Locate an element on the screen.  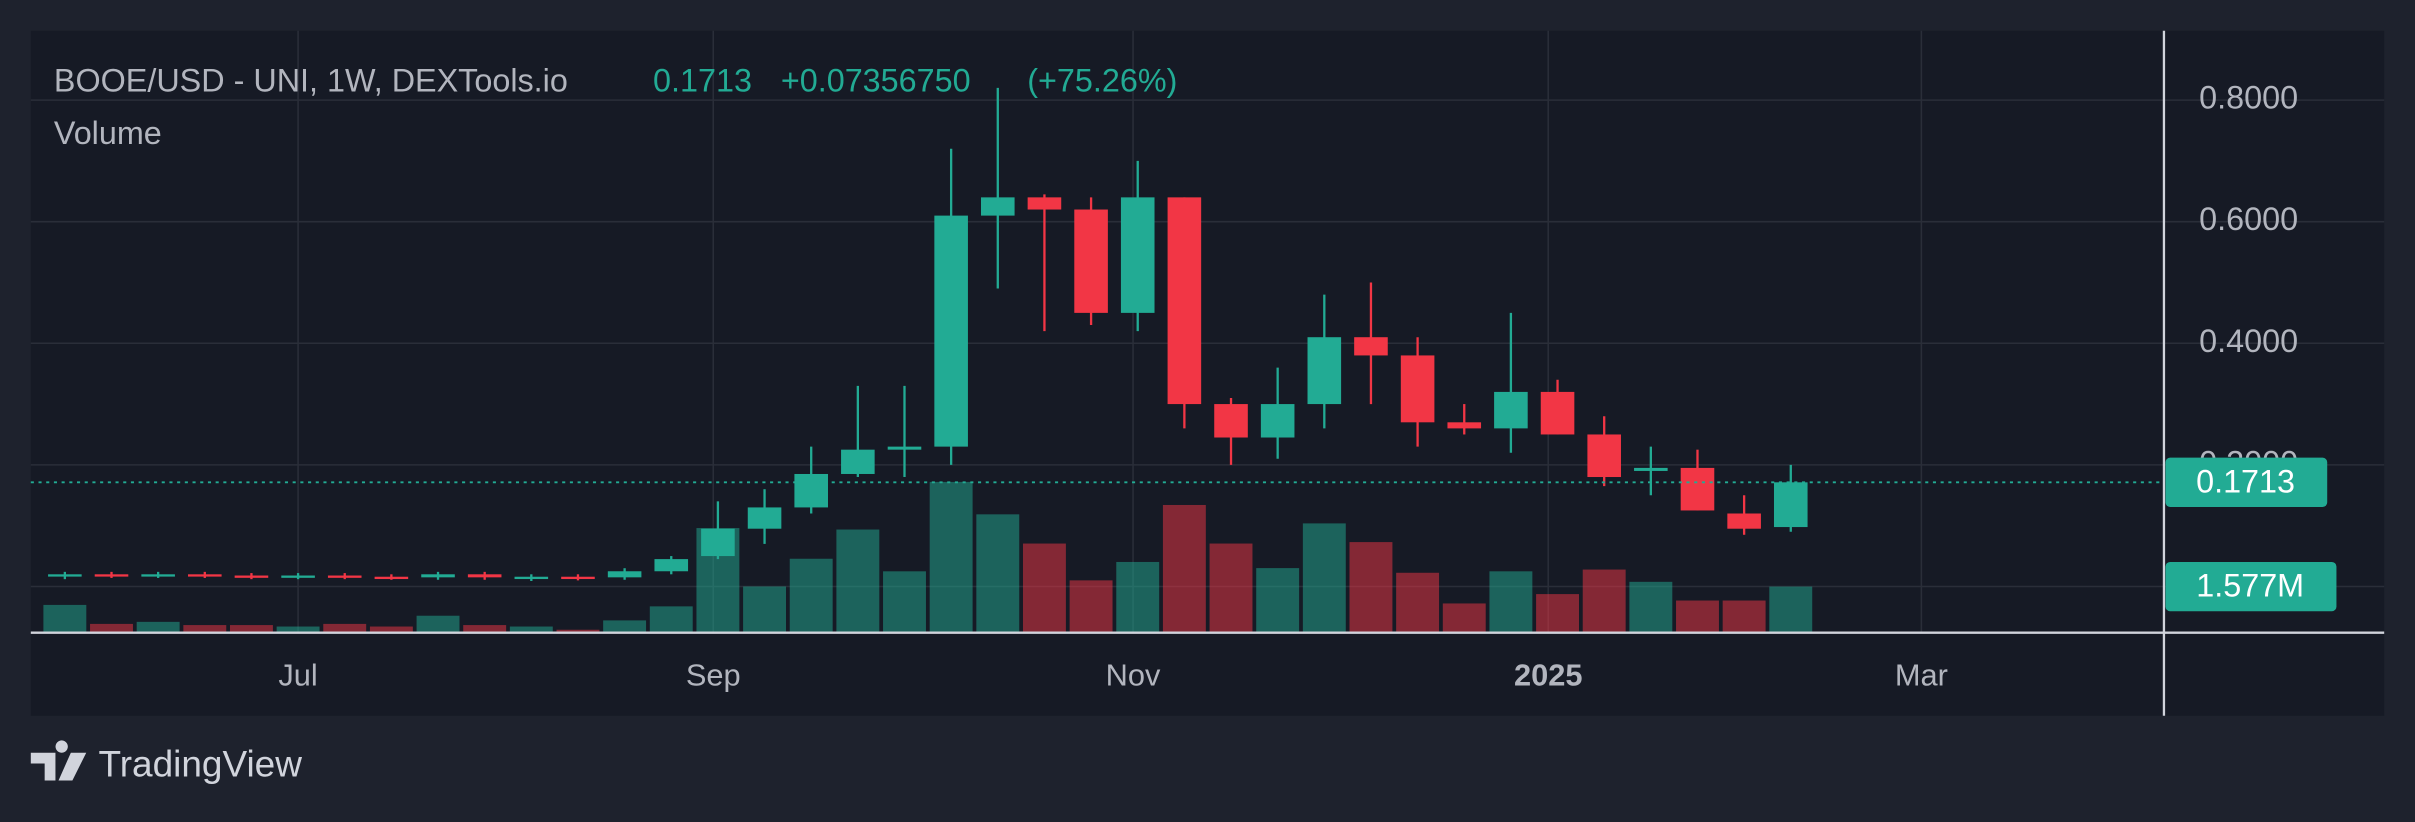
header-change-pct: (+75.26%) is located at coordinates (1102, 81).